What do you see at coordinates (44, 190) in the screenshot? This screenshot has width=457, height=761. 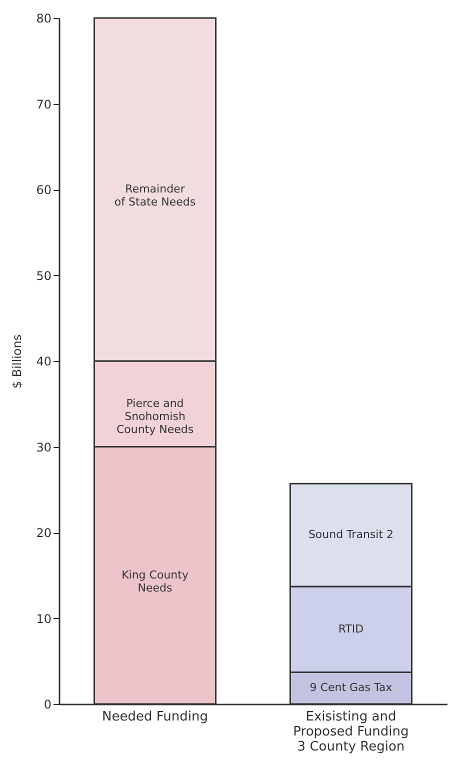 I see `y-tick-label: 60` at bounding box center [44, 190].